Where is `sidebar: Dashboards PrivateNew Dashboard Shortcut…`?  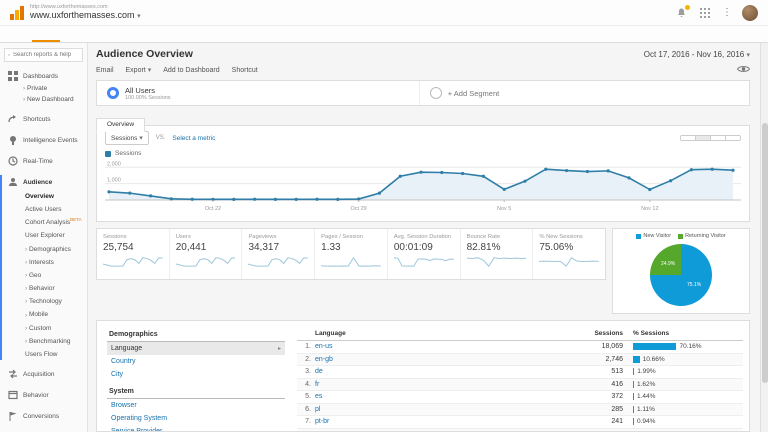 sidebar: Dashboards PrivateNew Dashboard Shortcut… is located at coordinates (44, 237).